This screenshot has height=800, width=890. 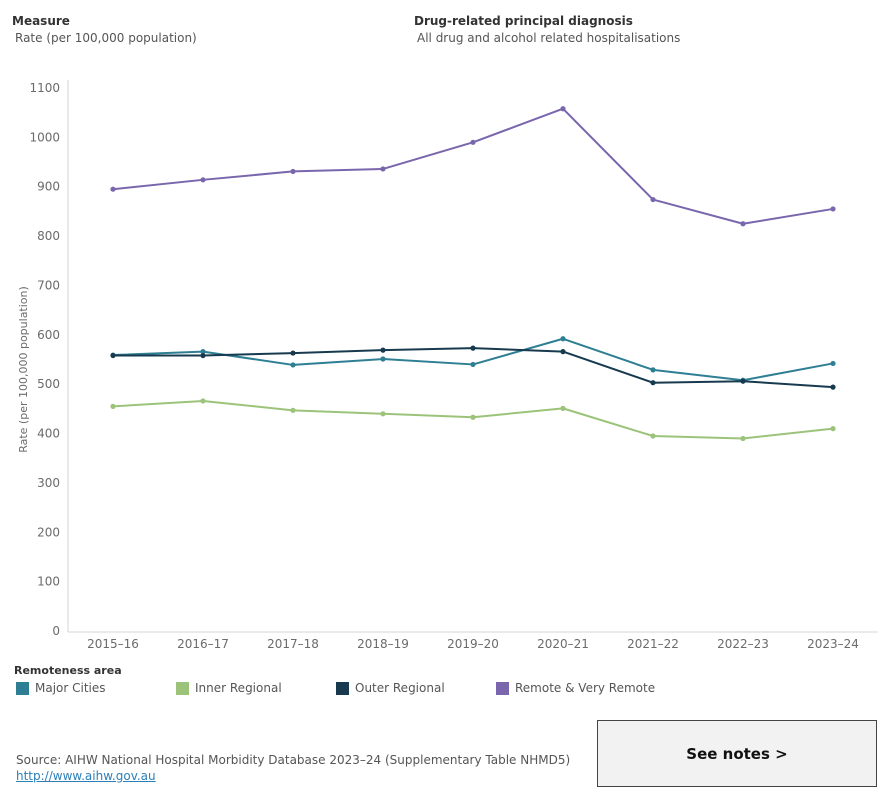 I want to click on measure-filter-title: Measure, so click(x=41, y=21).